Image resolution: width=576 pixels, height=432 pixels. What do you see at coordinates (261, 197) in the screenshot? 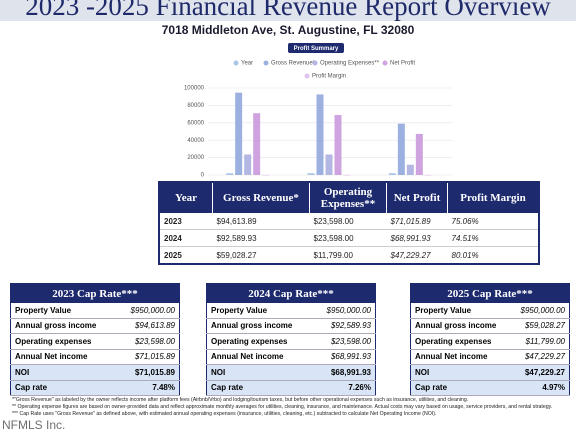
I see `column-header: Gross Revenue*` at bounding box center [261, 197].